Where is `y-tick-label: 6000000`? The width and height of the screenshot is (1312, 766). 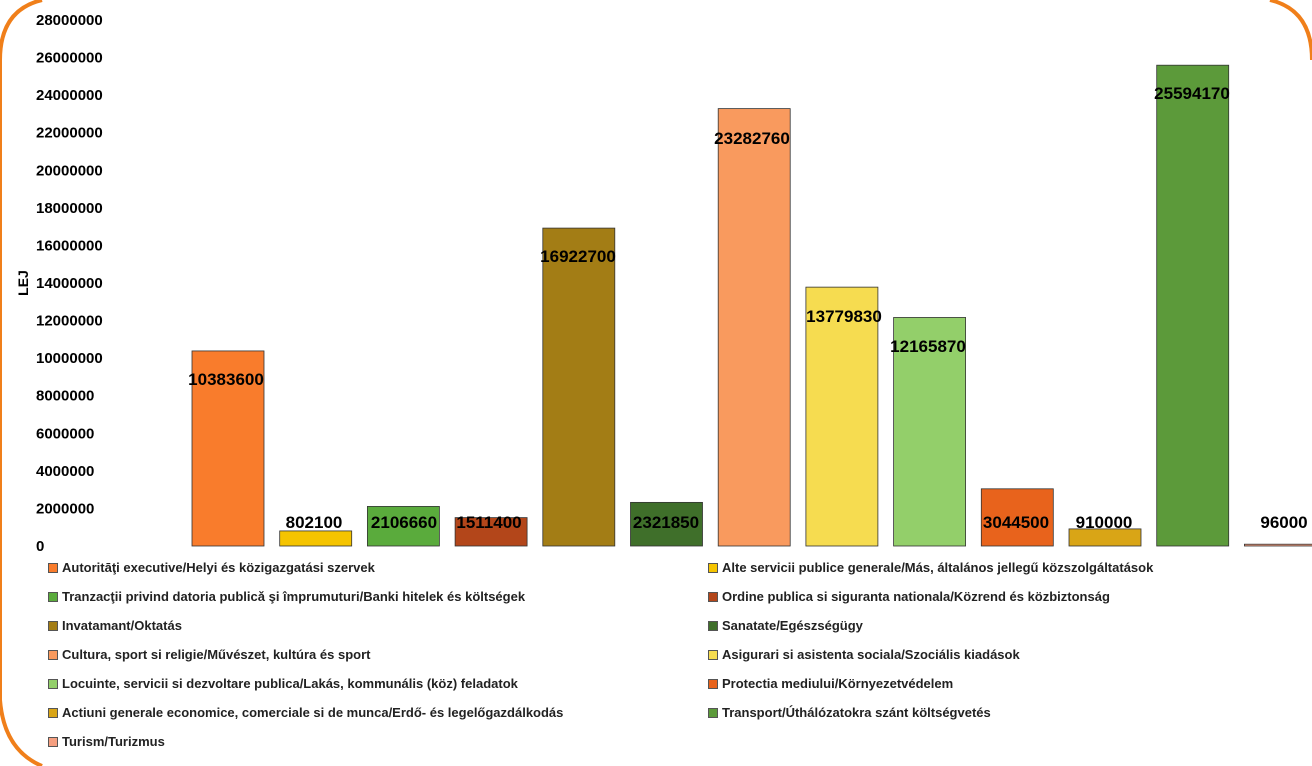
y-tick-label: 6000000 is located at coordinates (65, 433).